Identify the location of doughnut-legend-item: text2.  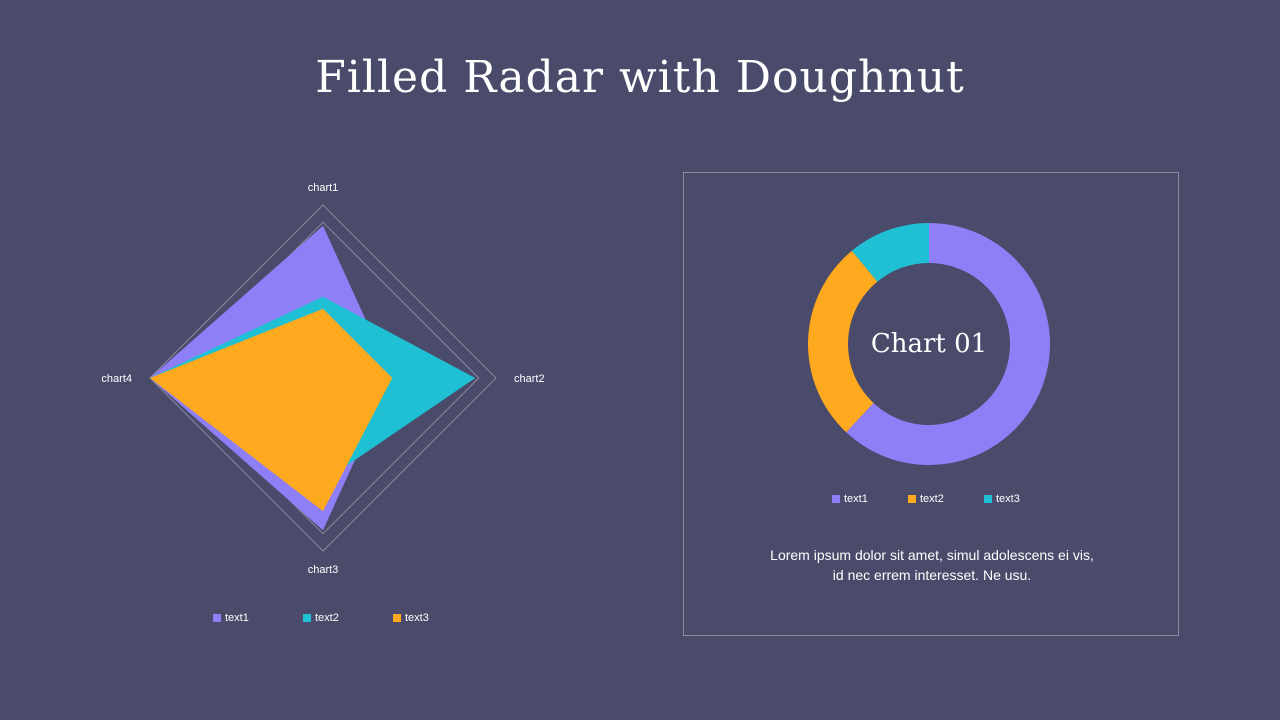
(946, 499).